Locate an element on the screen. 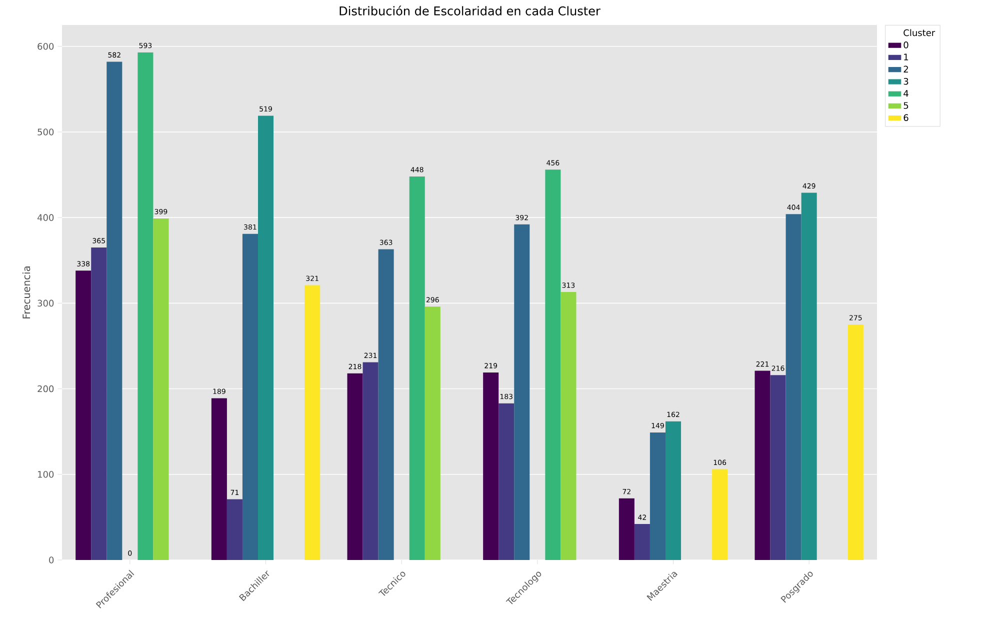  y-tick-label: 500 is located at coordinates (46, 132).